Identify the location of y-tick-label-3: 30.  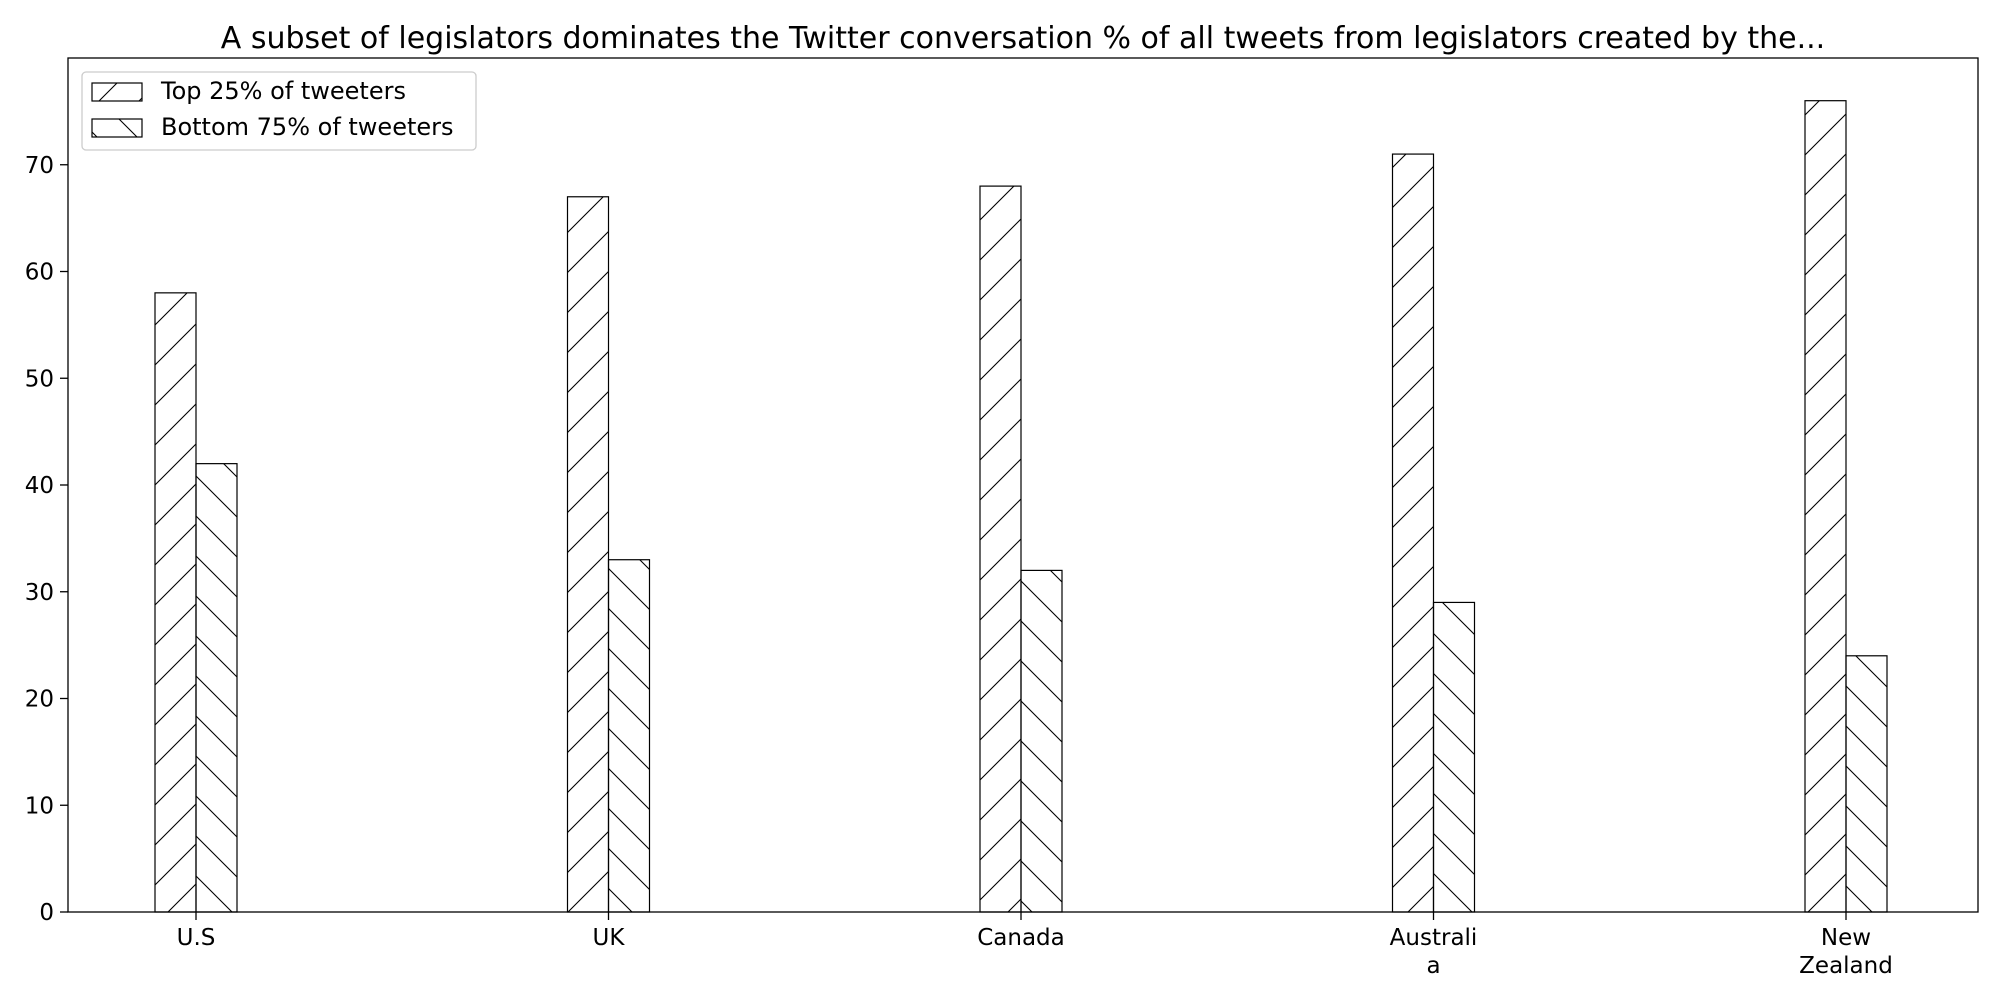
(39, 593).